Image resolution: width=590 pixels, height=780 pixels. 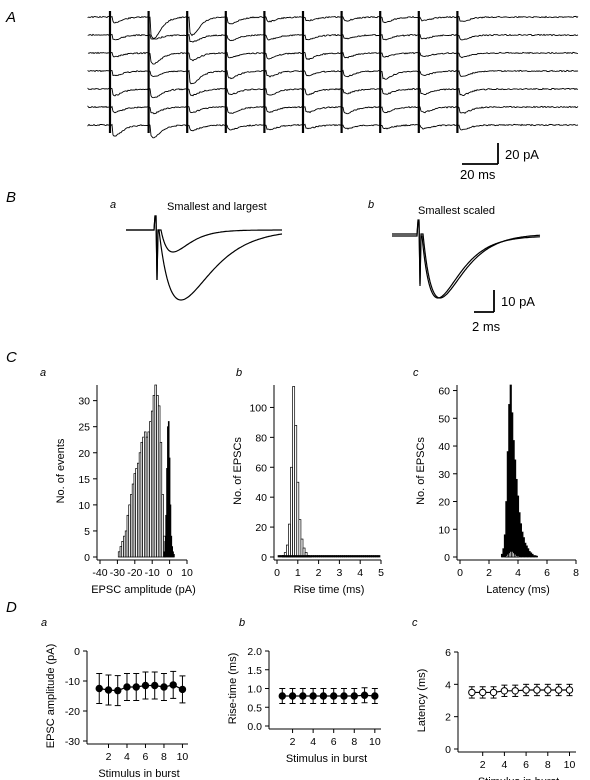 I want to click on scale-label-current: 10 pA, so click(x=518, y=301).